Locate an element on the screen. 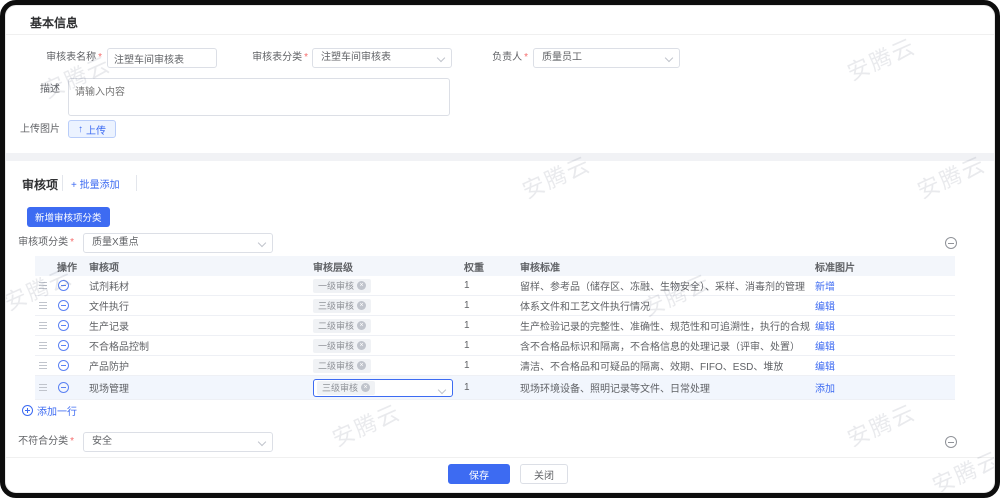  upload-button: ↑ 上传 is located at coordinates (92, 129).